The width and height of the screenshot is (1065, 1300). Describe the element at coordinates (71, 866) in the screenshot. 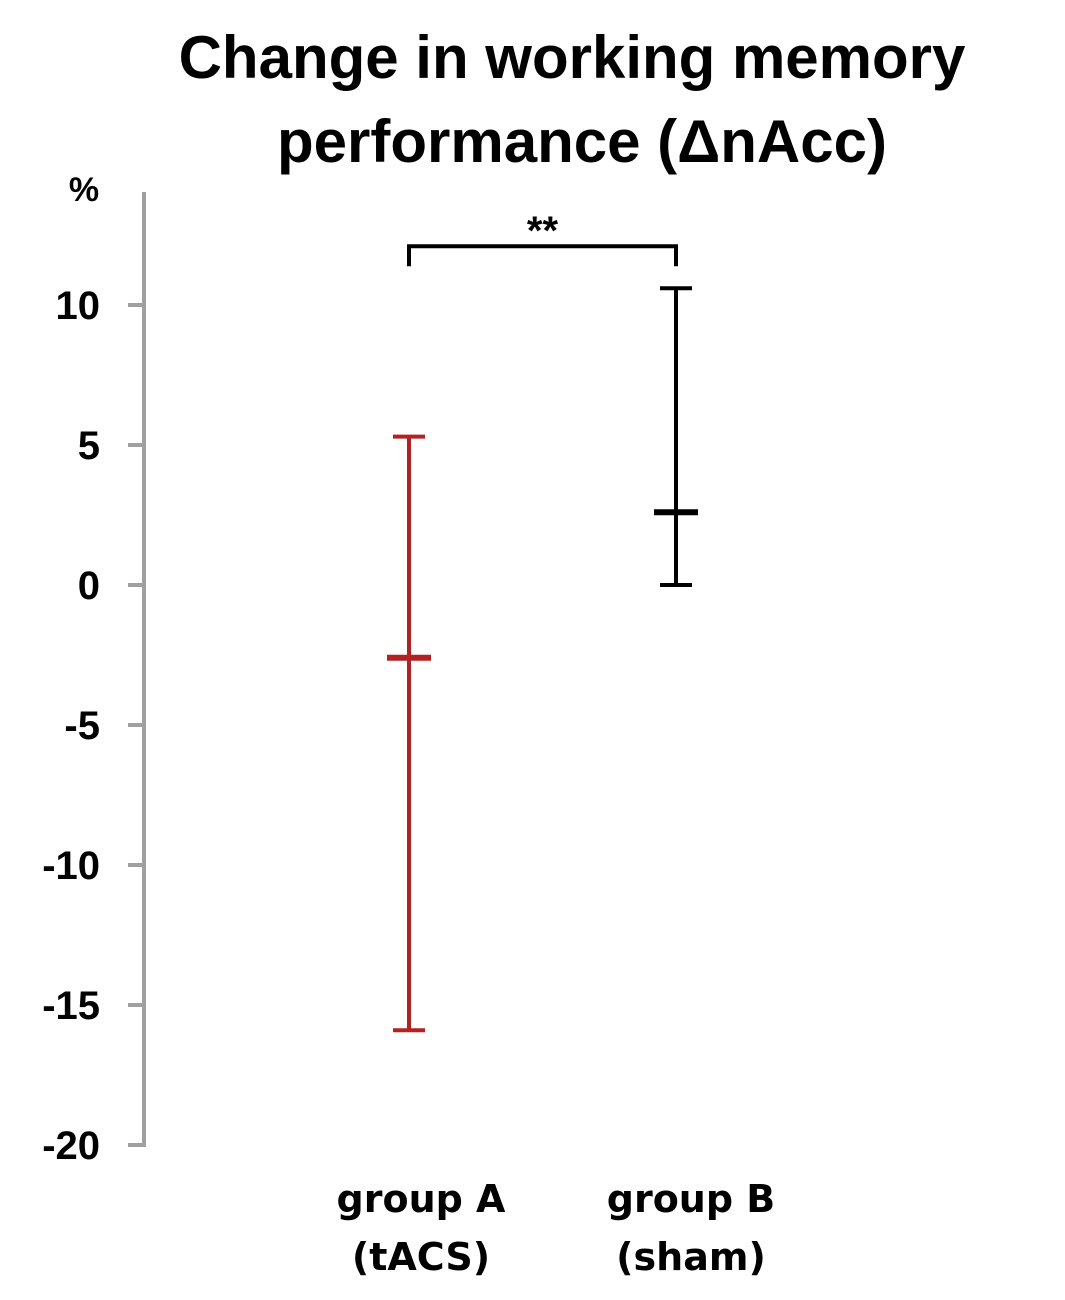

I see `y-tick-label: -10` at that location.